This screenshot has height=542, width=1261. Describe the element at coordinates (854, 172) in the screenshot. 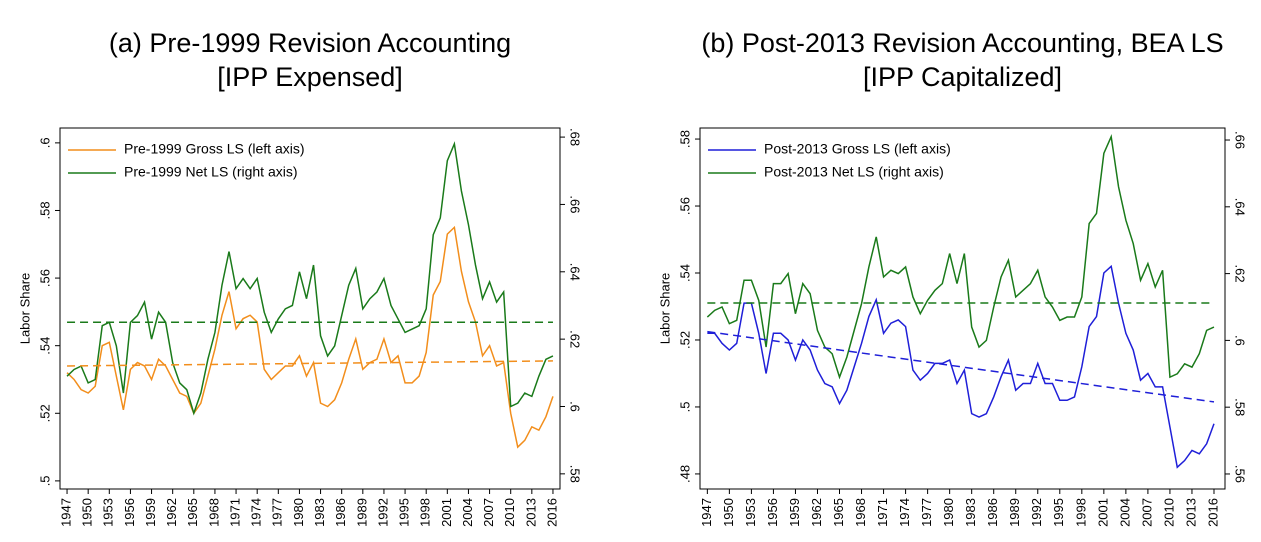

I see `legend-label: Post-2013 Net LS (right axis)` at that location.